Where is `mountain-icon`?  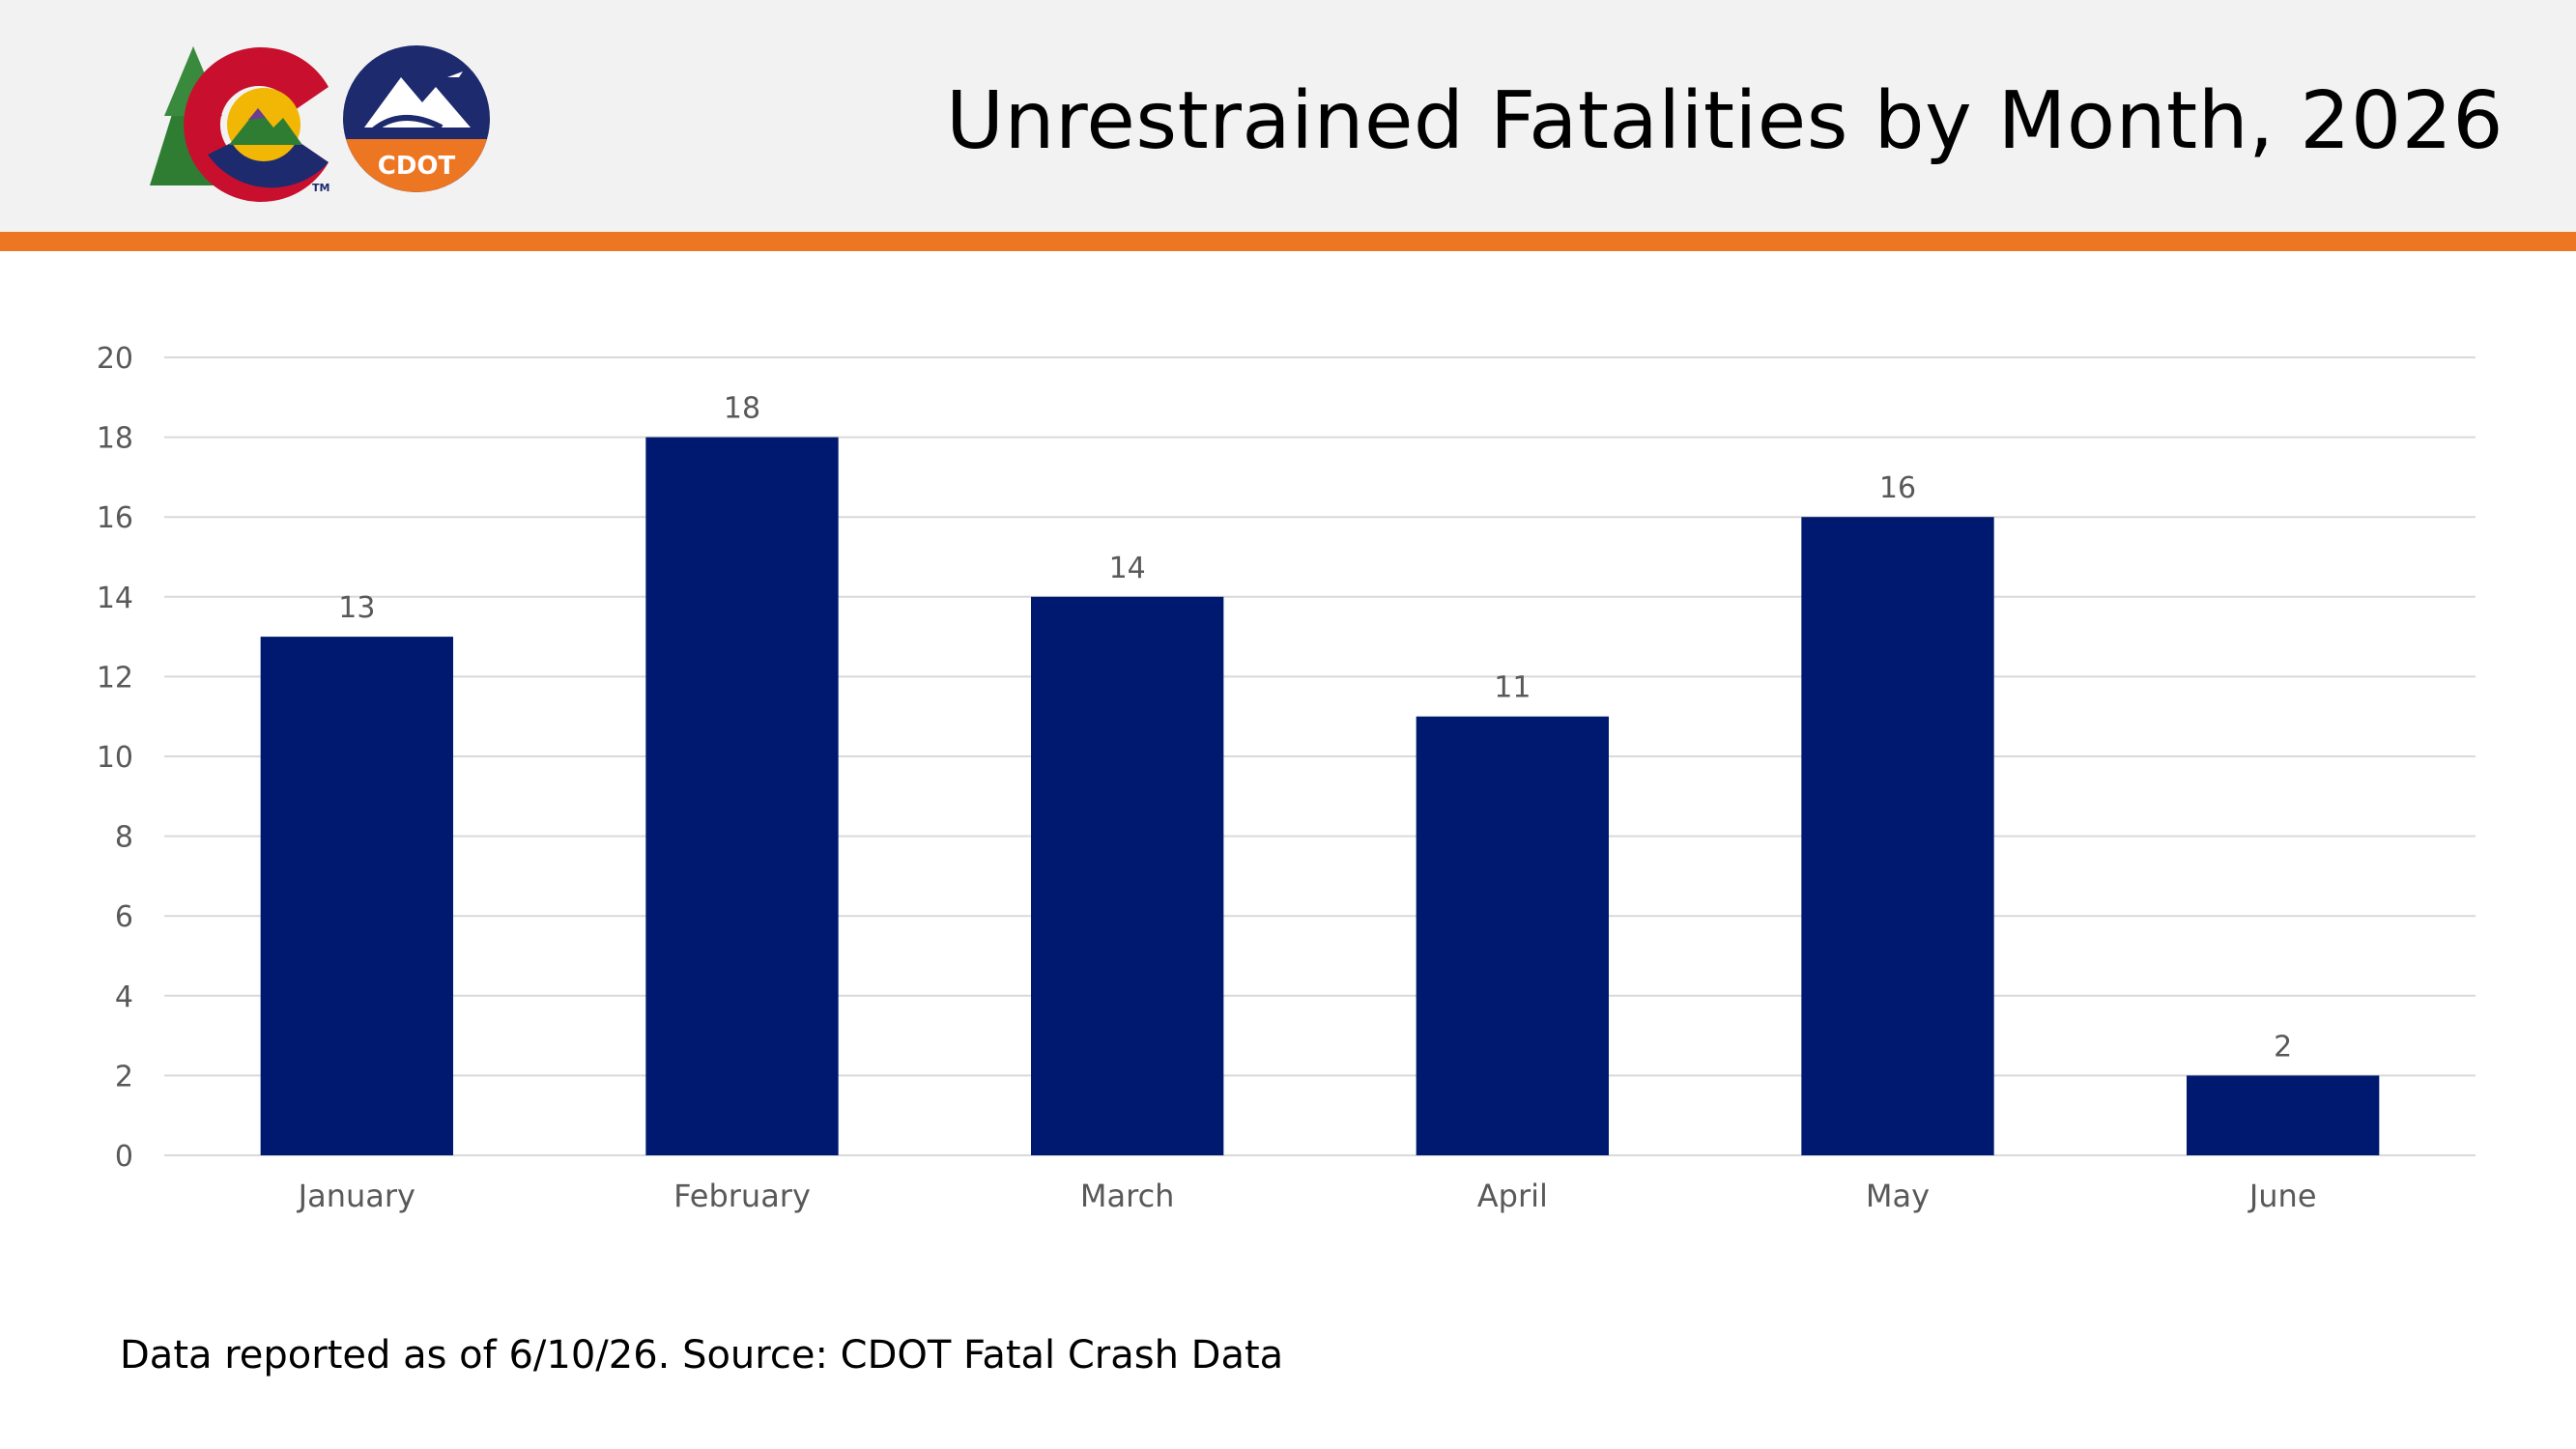 mountain-icon is located at coordinates (266, 126).